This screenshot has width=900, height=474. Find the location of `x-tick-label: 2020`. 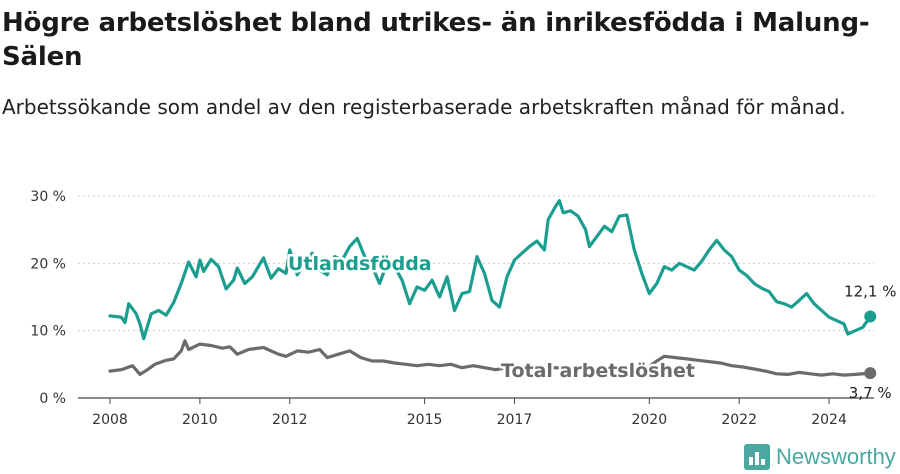

x-tick-label: 2020 is located at coordinates (649, 420).